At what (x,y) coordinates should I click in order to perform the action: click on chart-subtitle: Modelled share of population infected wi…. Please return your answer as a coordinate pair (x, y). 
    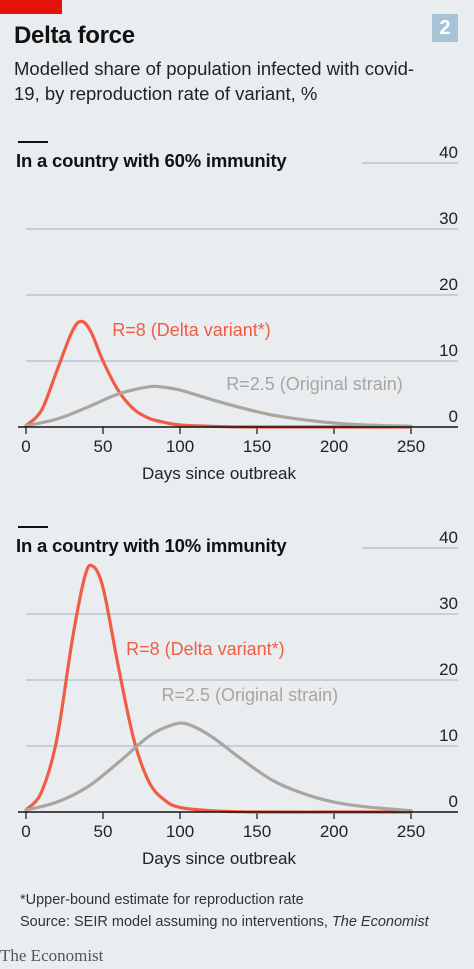
    Looking at the image, I should click on (214, 81).